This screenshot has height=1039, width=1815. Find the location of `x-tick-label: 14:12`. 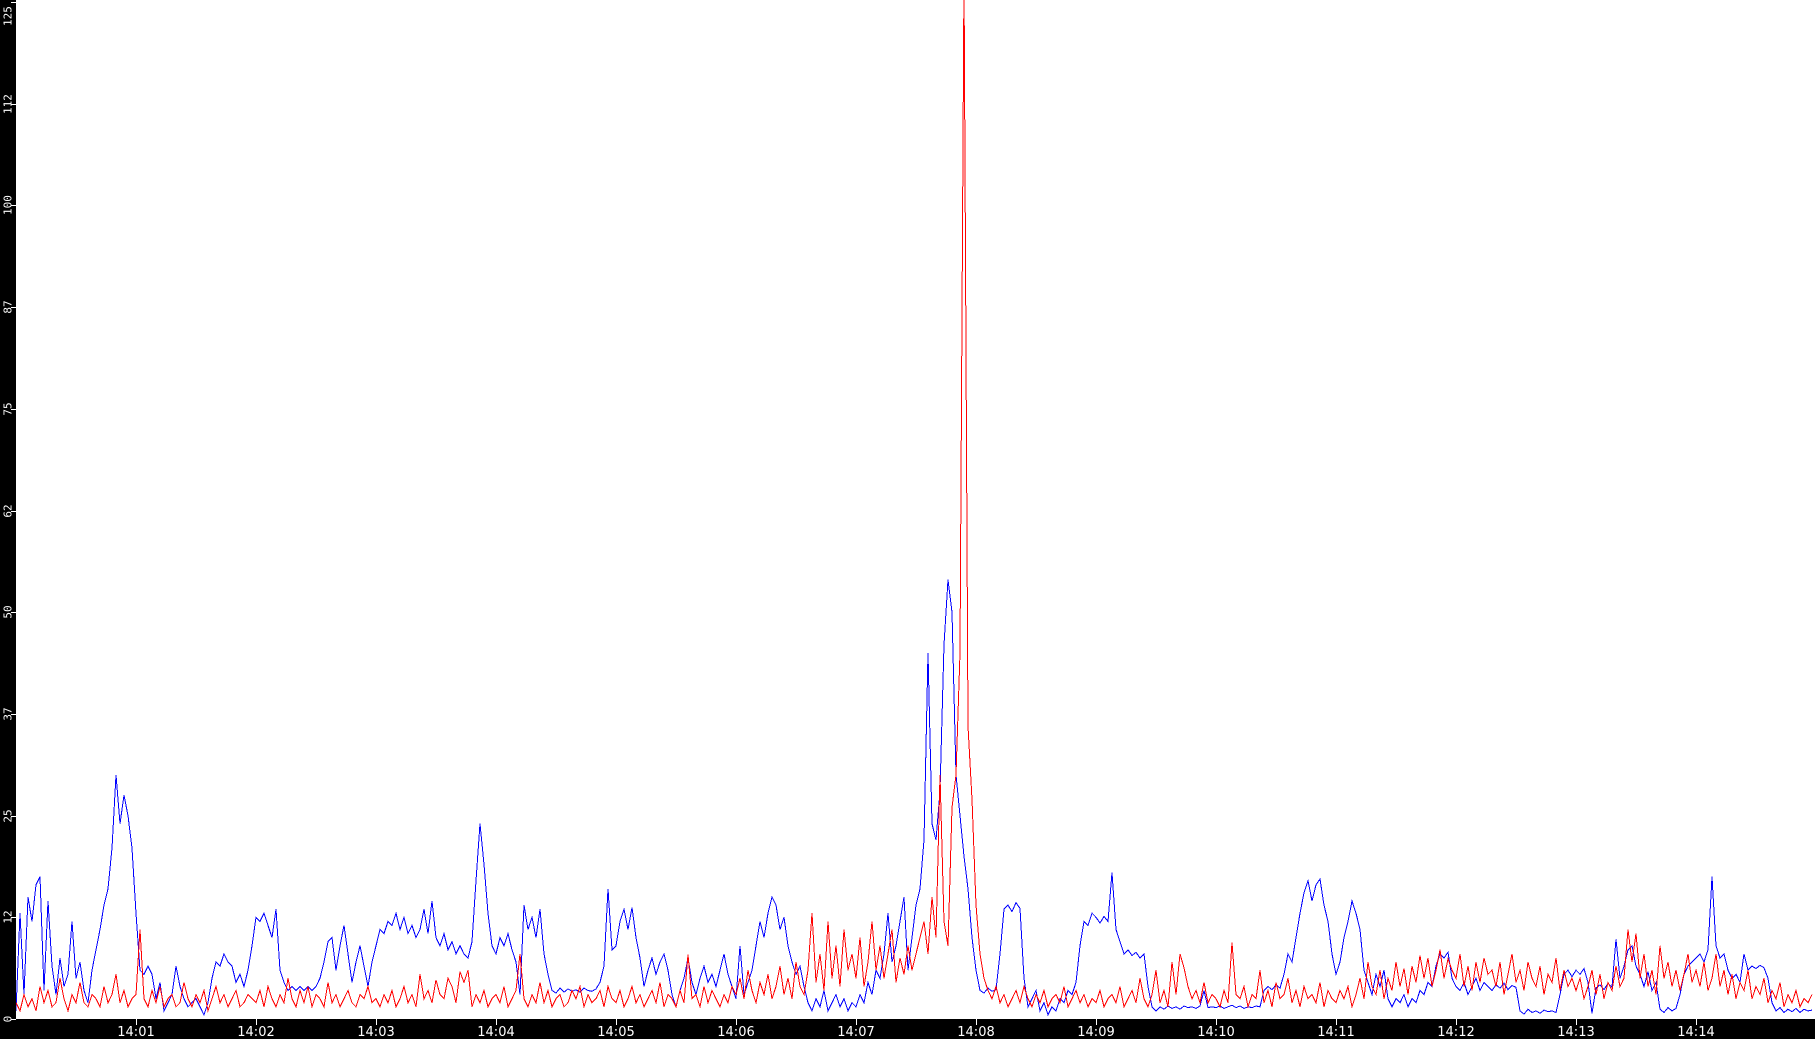

x-tick-label: 14:12 is located at coordinates (1456, 1032).